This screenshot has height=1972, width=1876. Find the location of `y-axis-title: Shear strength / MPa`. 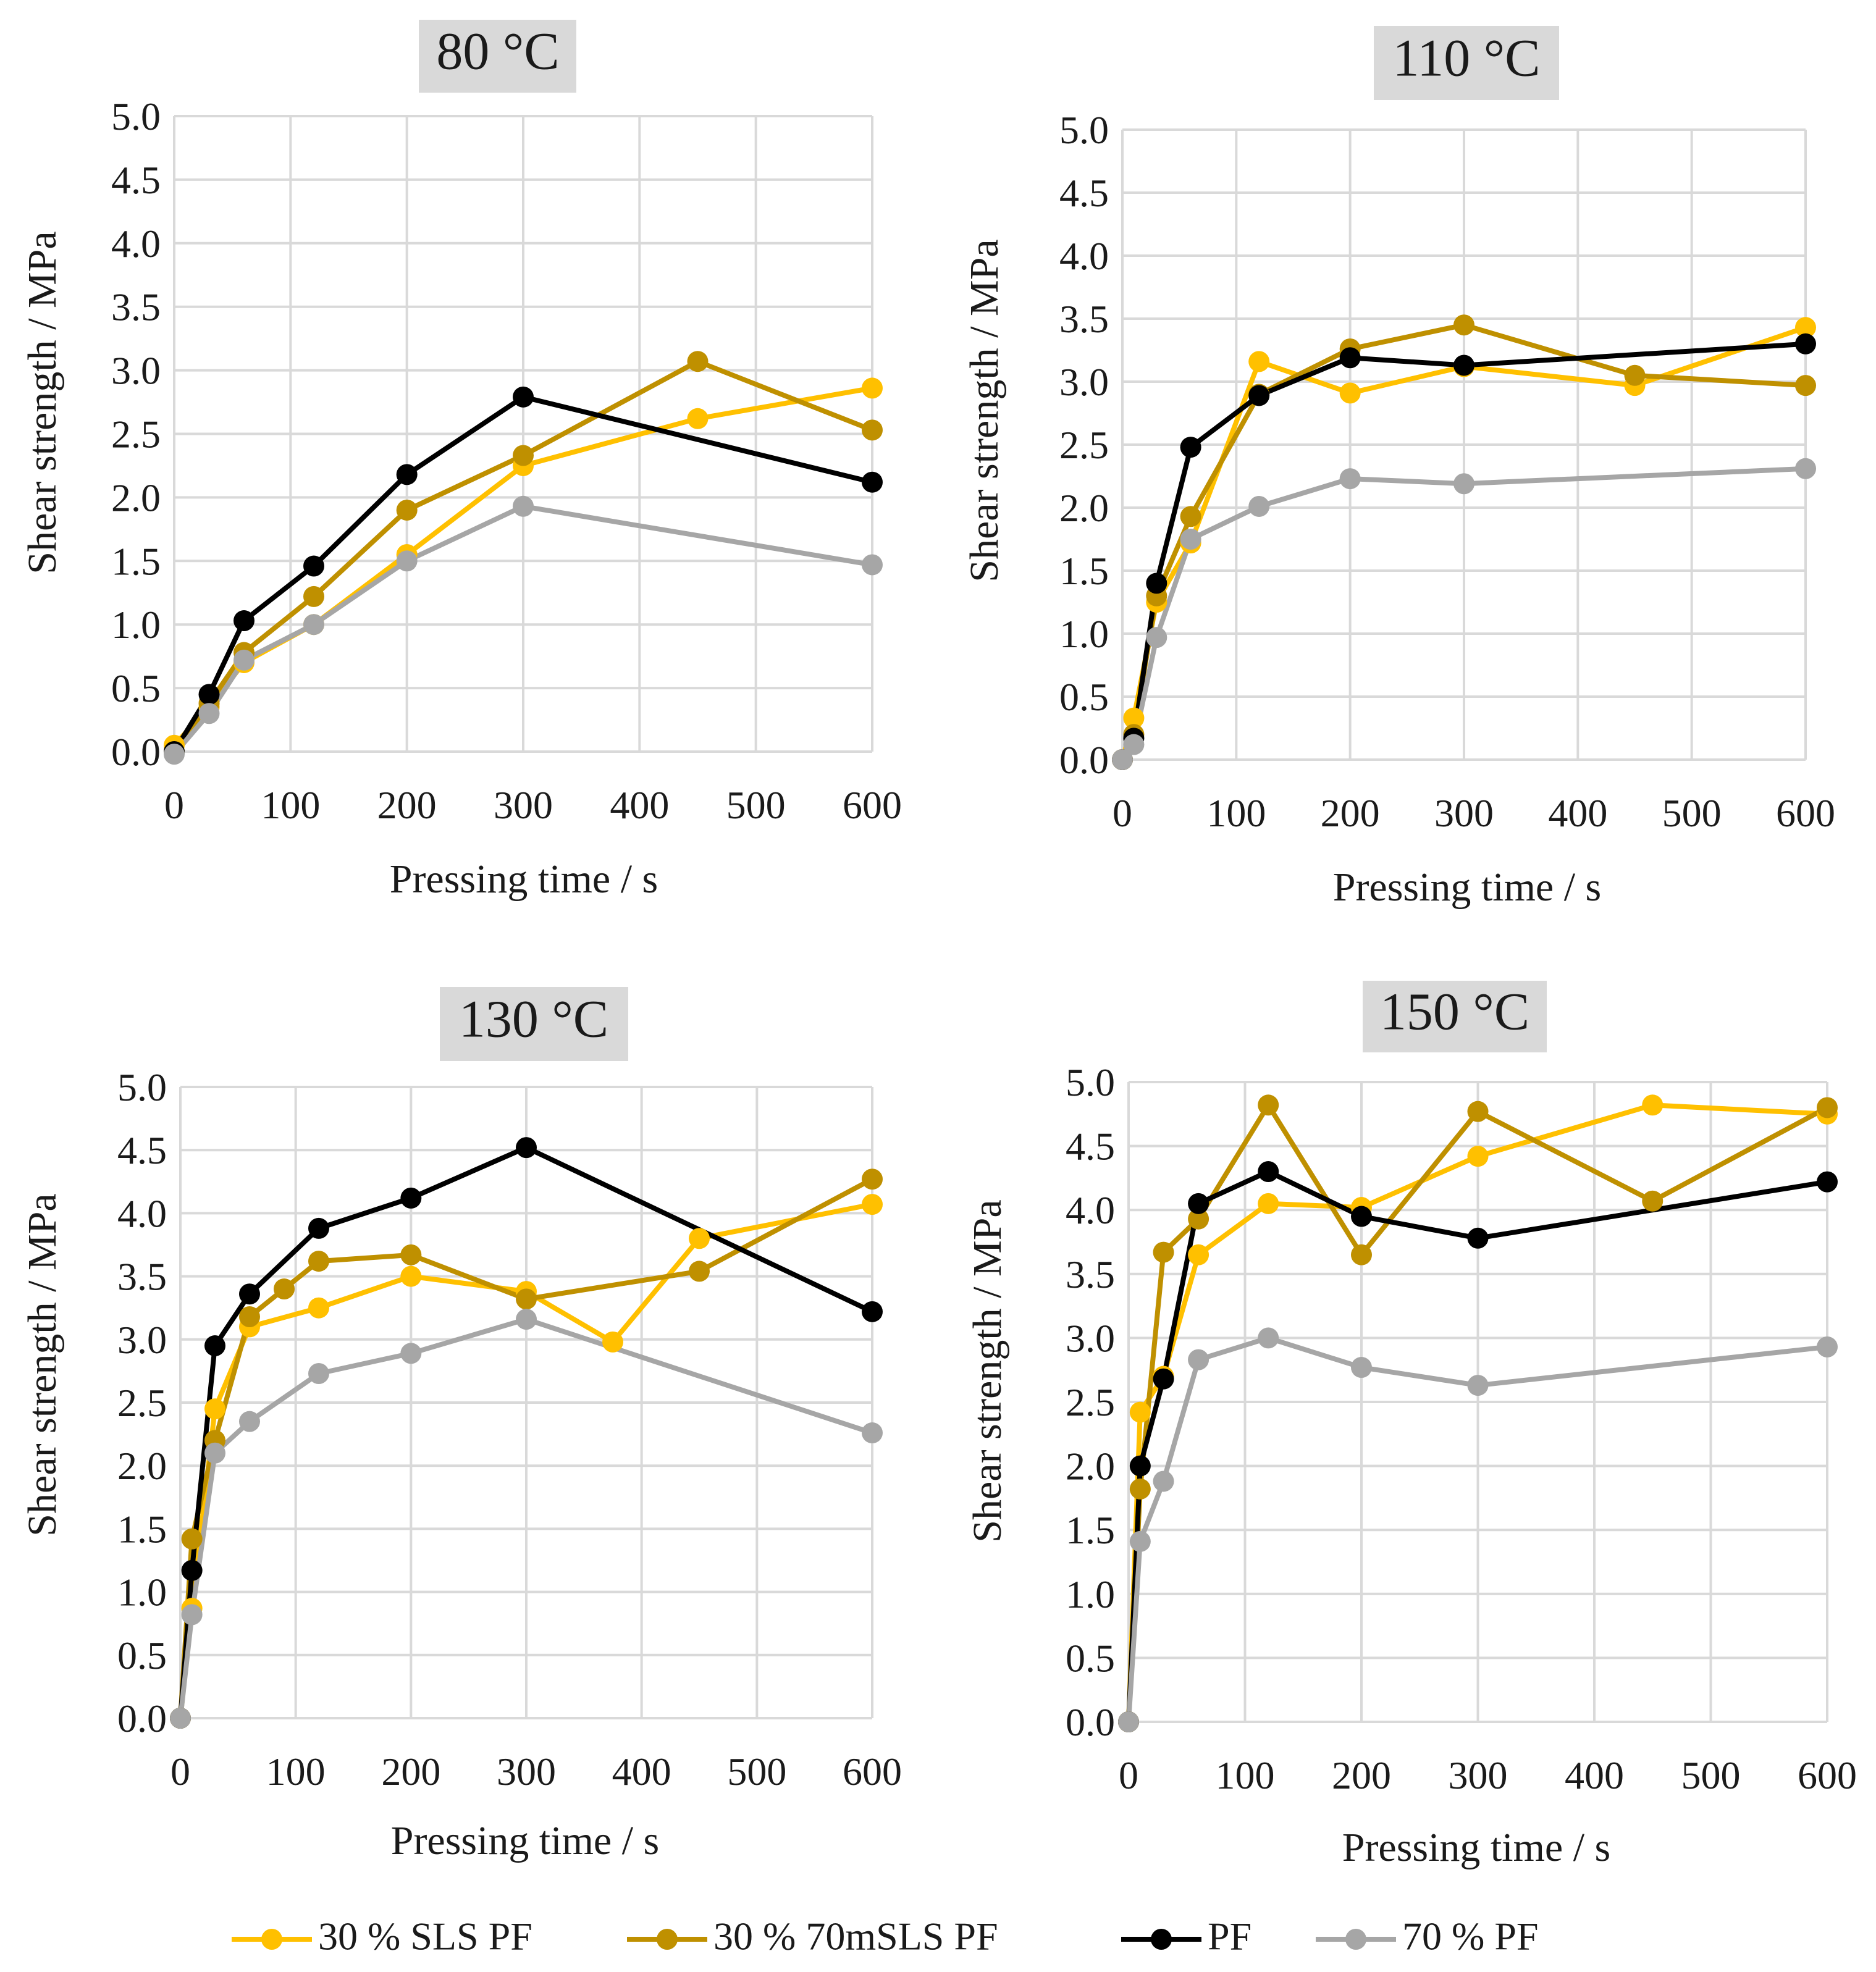

y-axis-title: Shear strength / MPa is located at coordinates (42, 1364).